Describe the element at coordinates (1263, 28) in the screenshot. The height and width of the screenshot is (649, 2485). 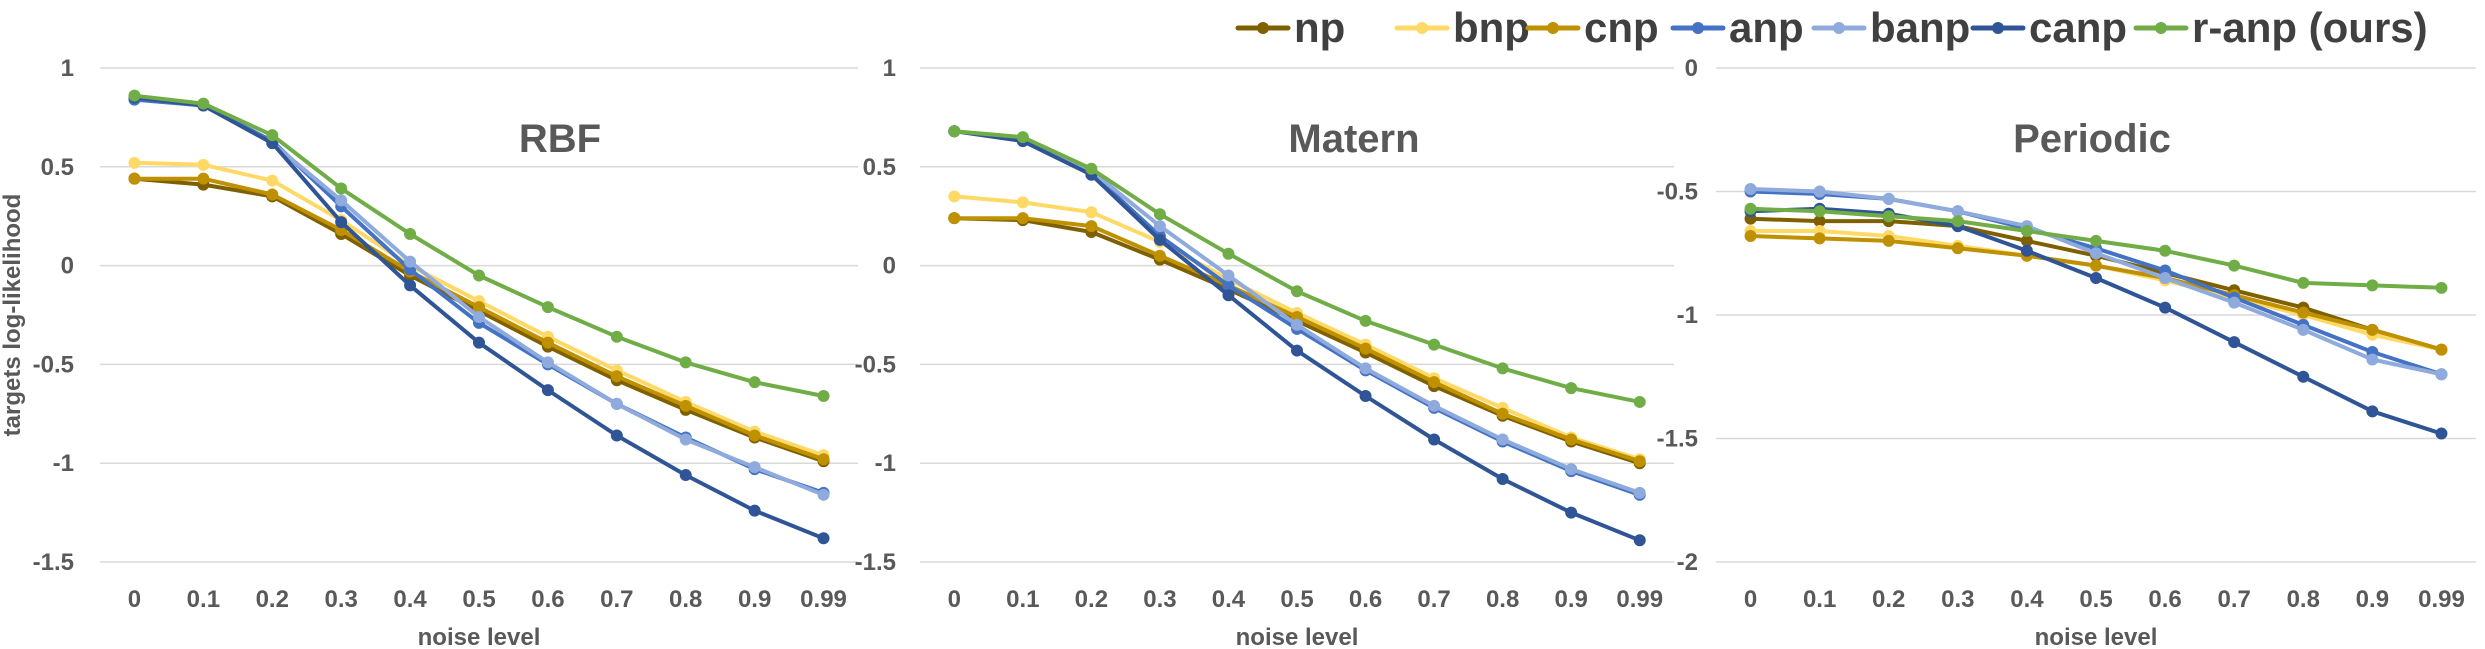
I see `legend-swatch-marker-np` at that location.